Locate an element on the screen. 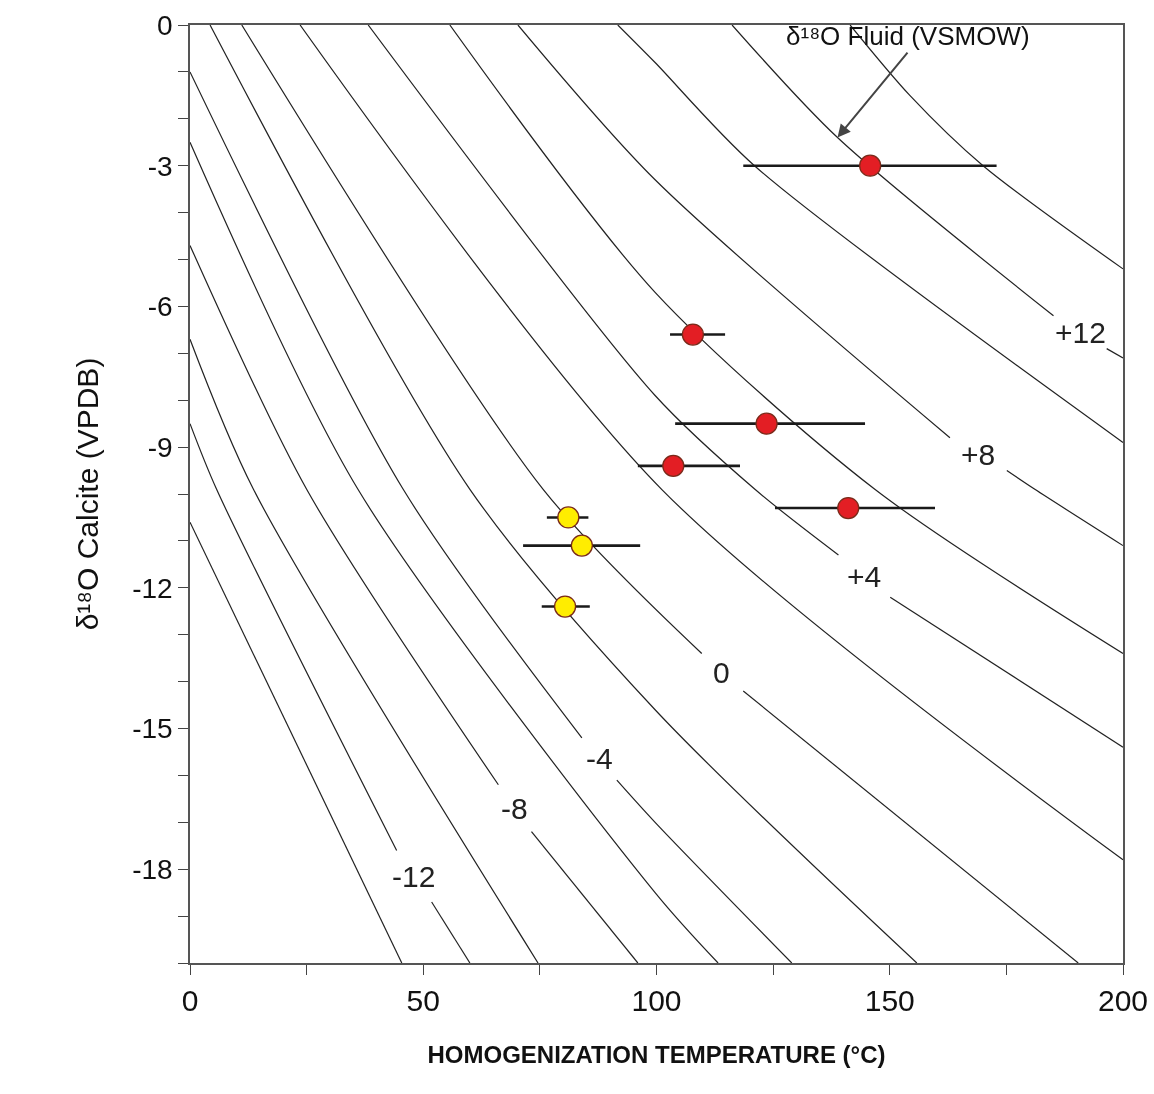  x-tick-label: 0 is located at coordinates (190, 1000).